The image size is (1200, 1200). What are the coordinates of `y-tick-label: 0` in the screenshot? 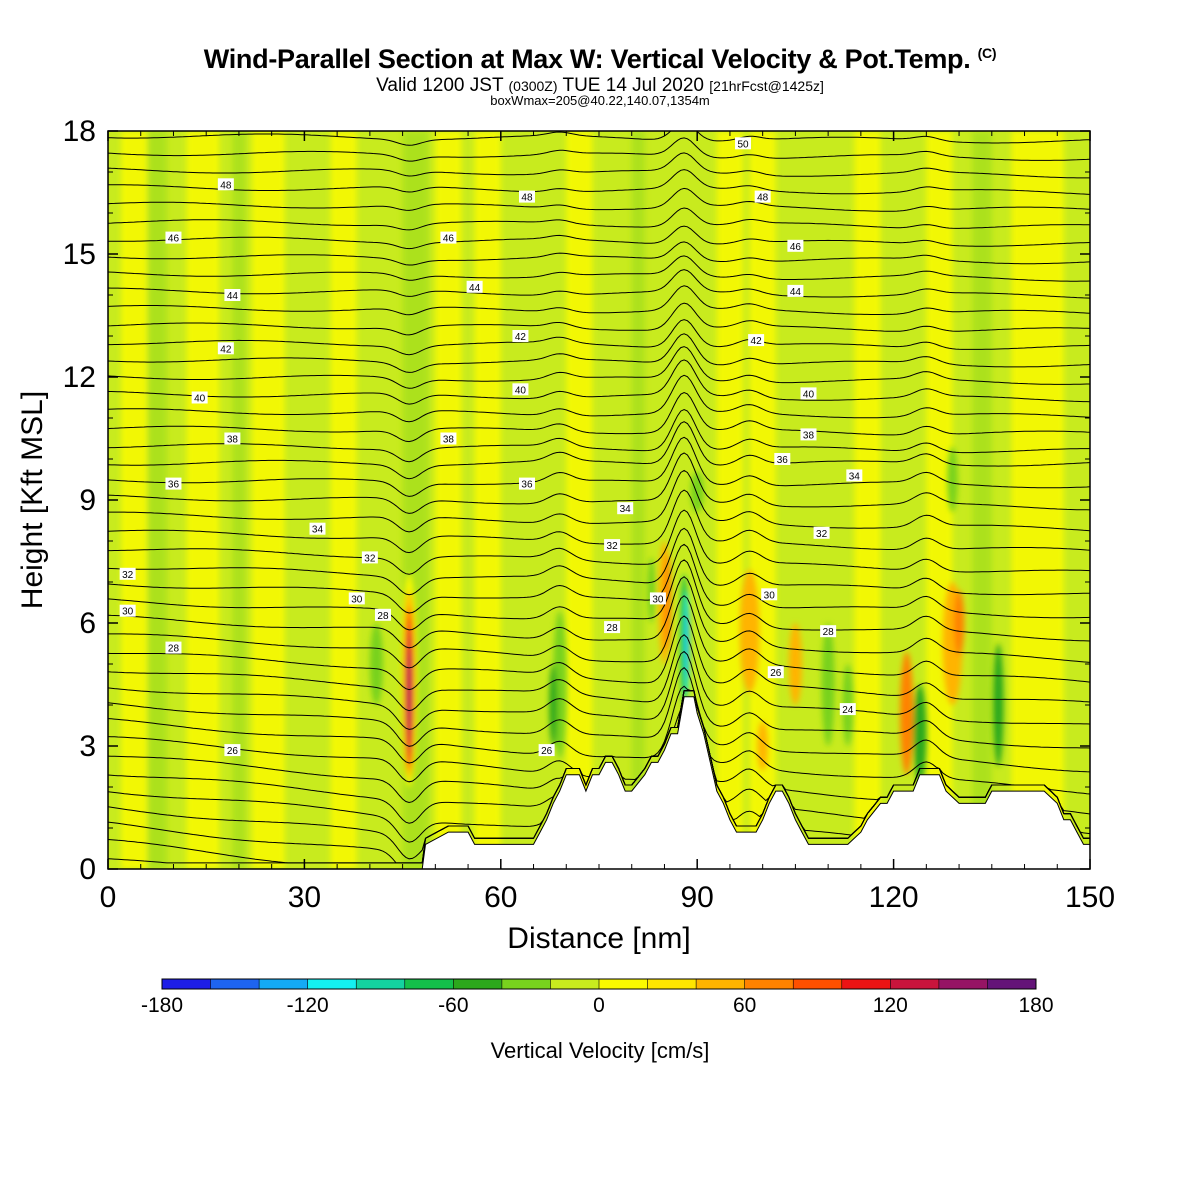 It's located at (87, 869).